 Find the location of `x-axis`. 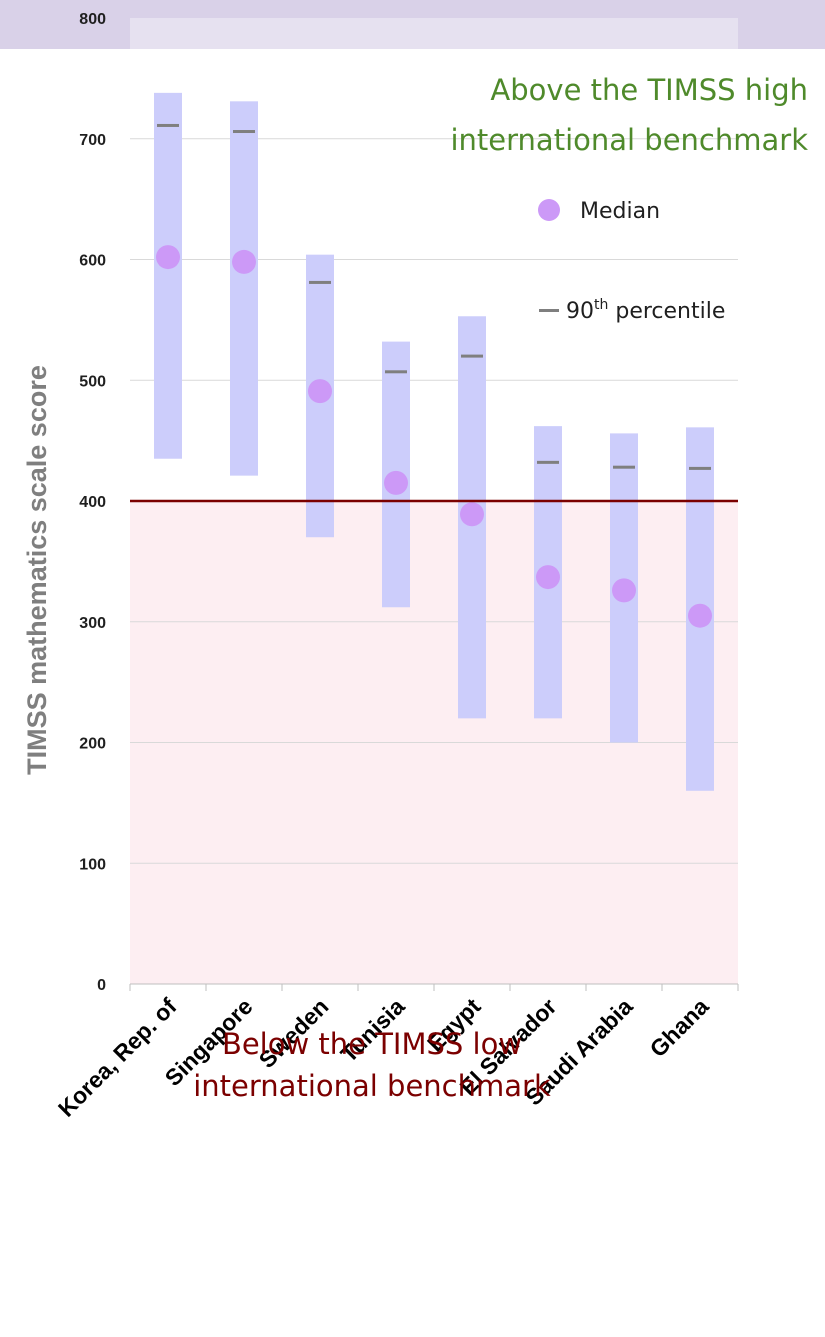

x-axis is located at coordinates (434, 987).